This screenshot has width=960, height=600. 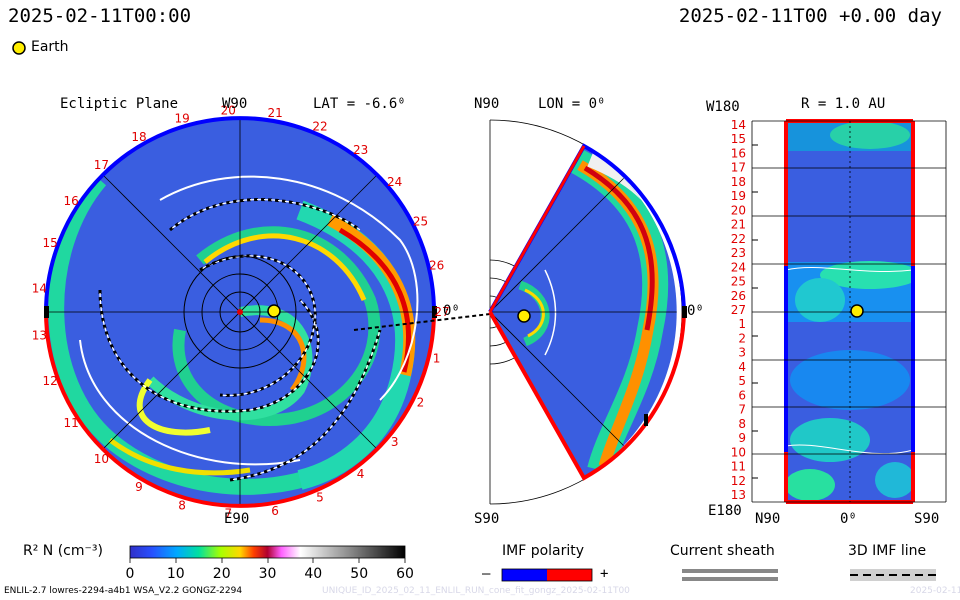 I want to click on earth-legend-dot, so click(x=19, y=48).